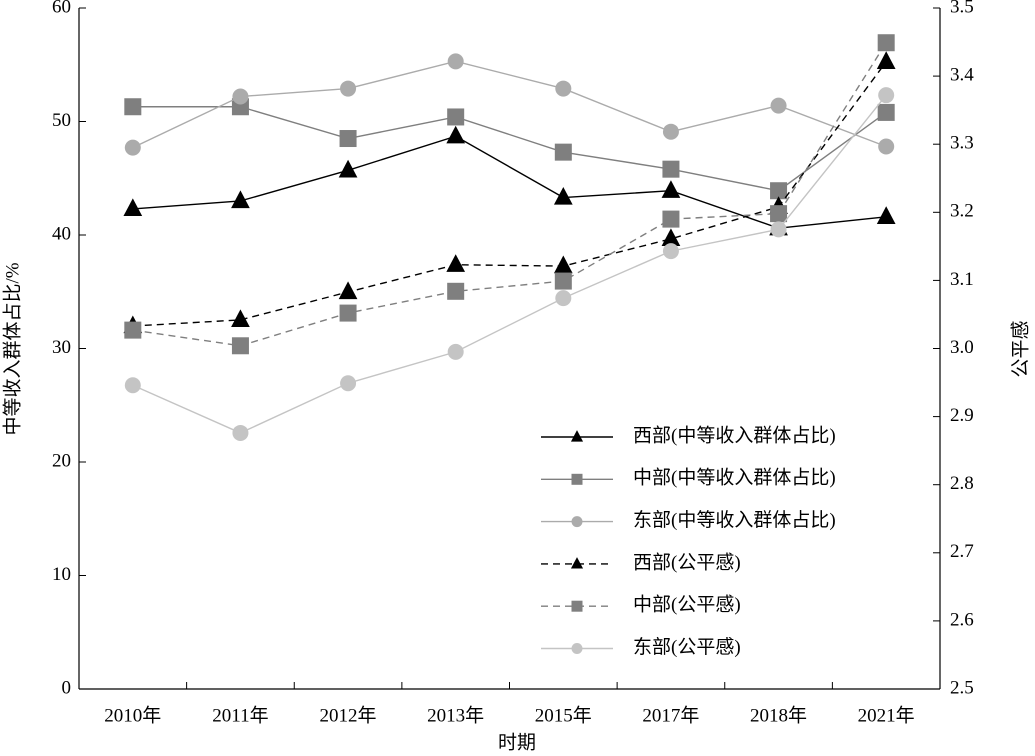  I want to click on x-axis-title: 时期, so click(517, 742).